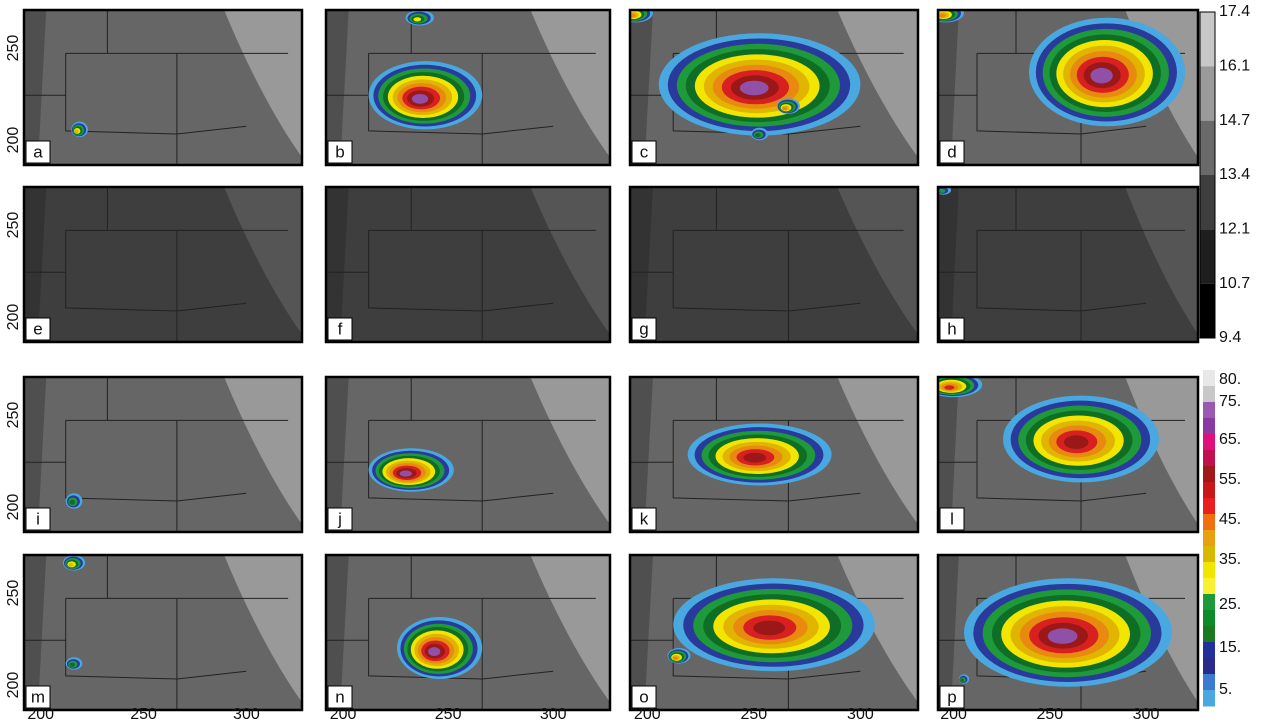 The image size is (1268, 724). Describe the element at coordinates (1234, 66) in the screenshot. I see `colorbar-label: 16.1` at that location.